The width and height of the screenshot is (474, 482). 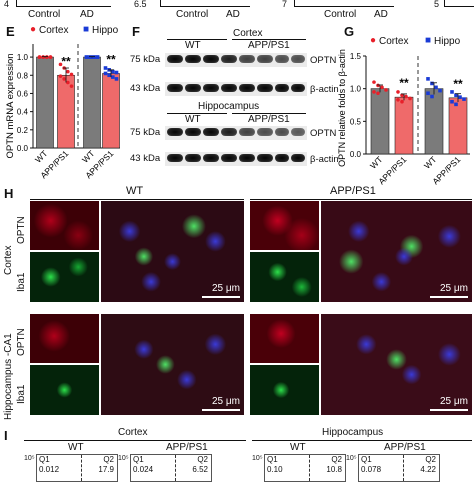 What do you see at coordinates (23, 93) in the screenshot?
I see `y-tick-label: 0.6` at bounding box center [23, 93].